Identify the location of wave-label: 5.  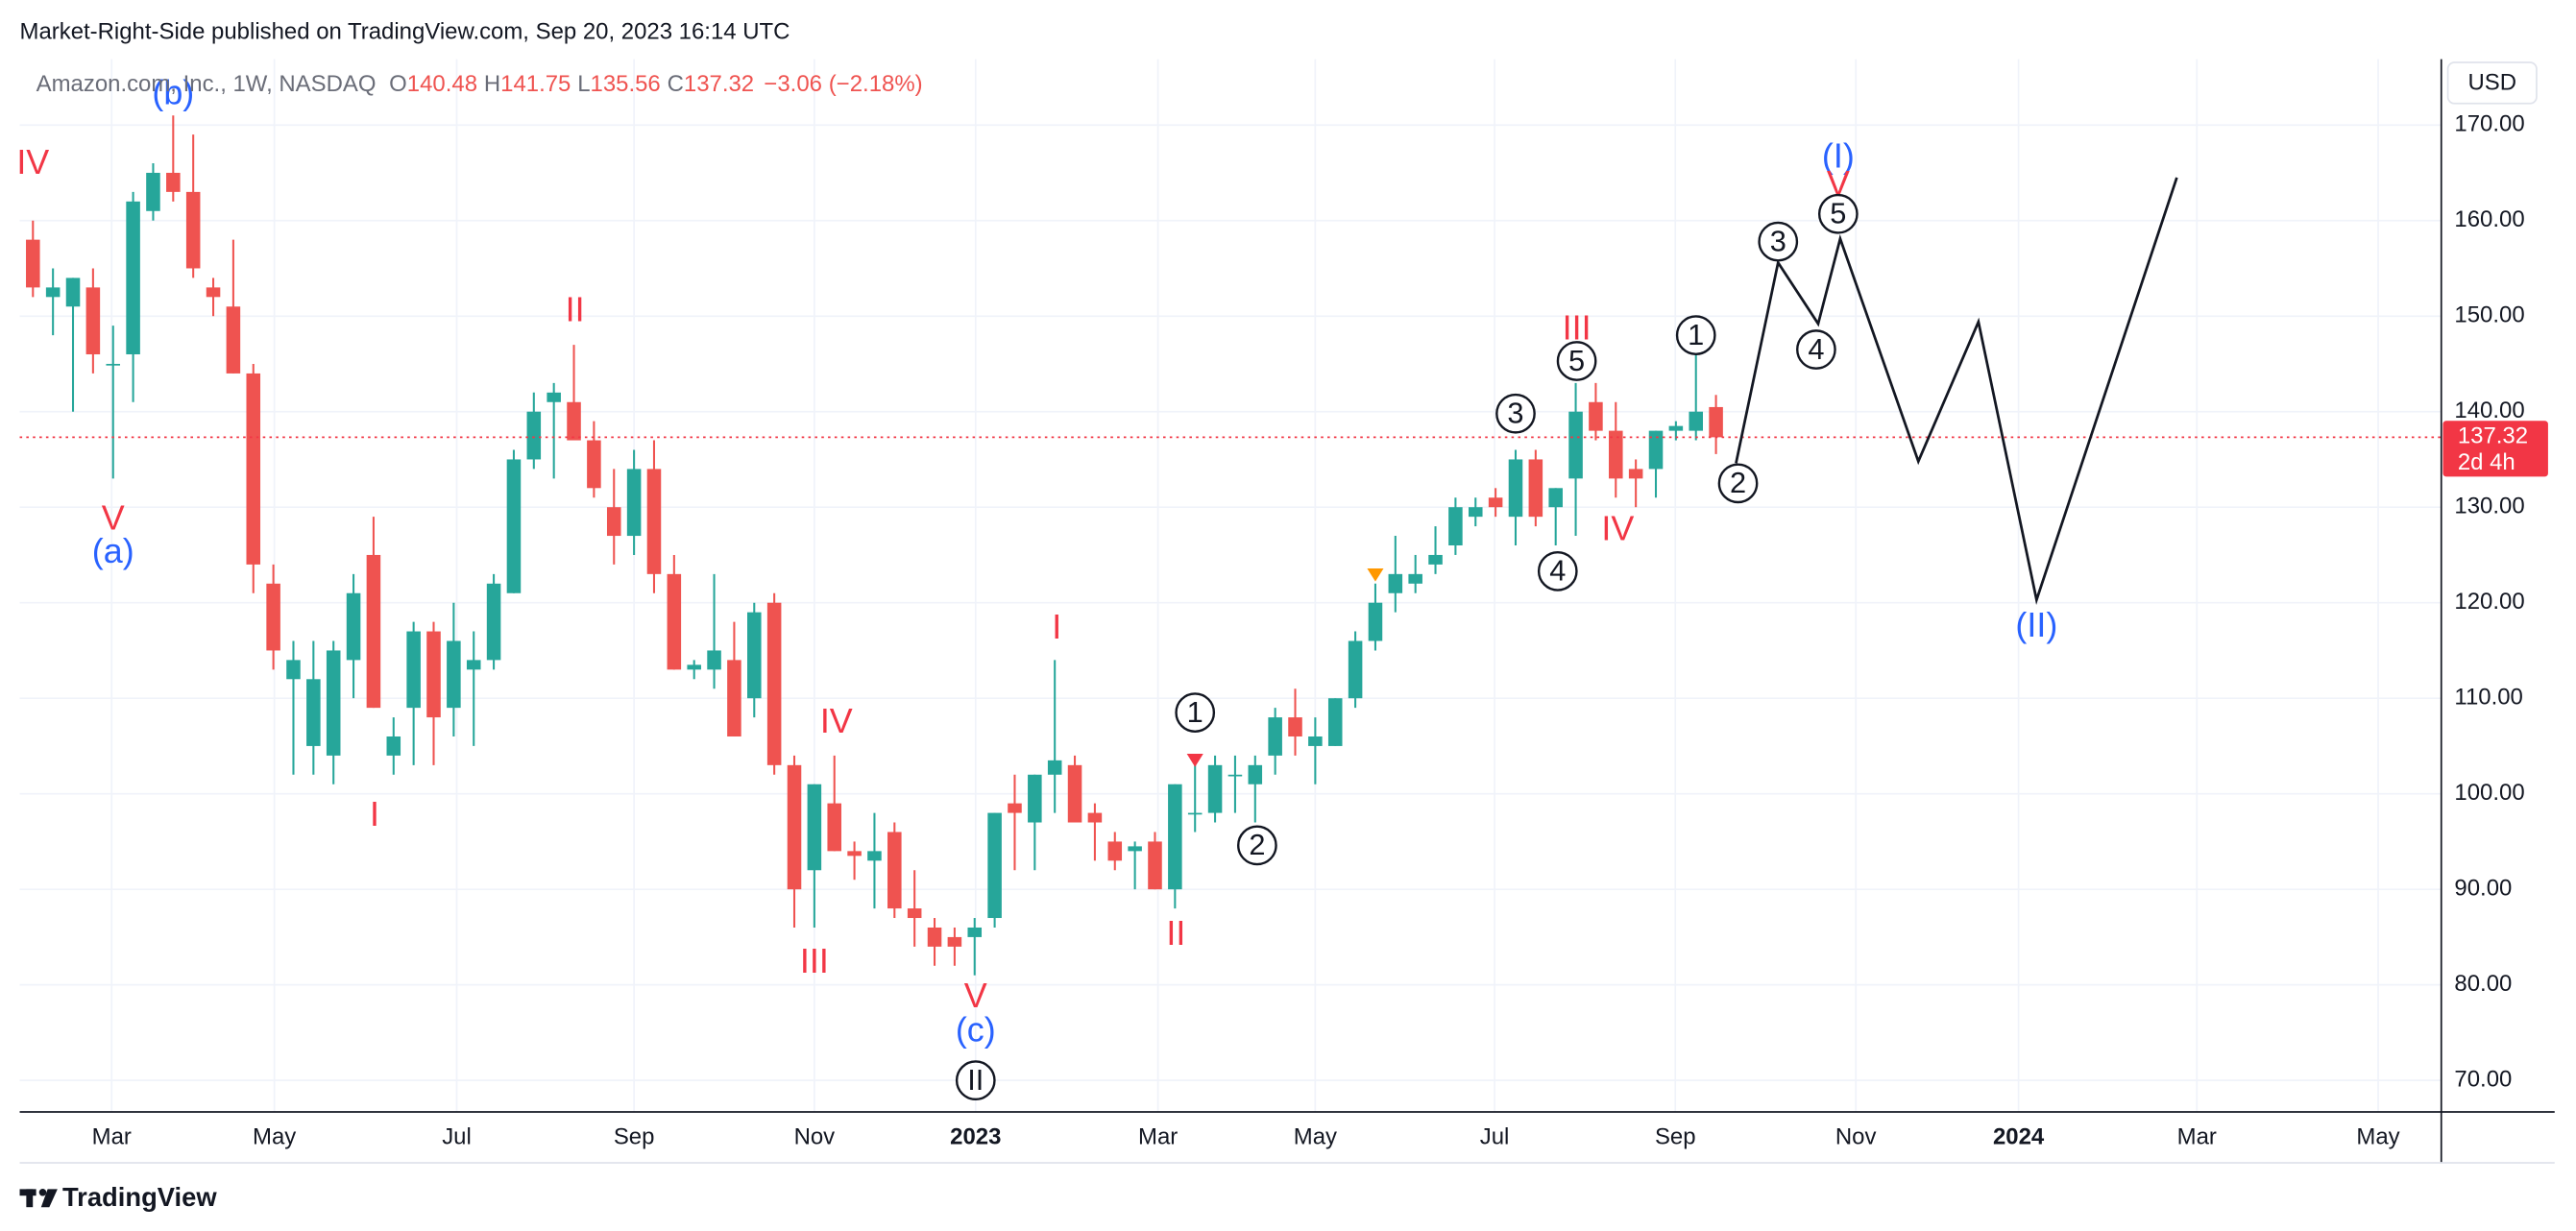
(1838, 214).